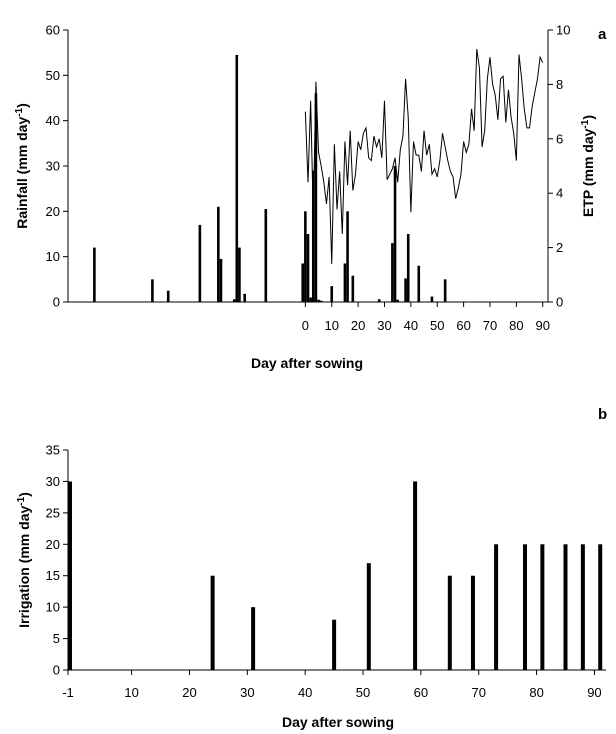 The width and height of the screenshot is (616, 734). Describe the element at coordinates (53, 256) in the screenshot. I see `y-left-tick-label: 10` at that location.